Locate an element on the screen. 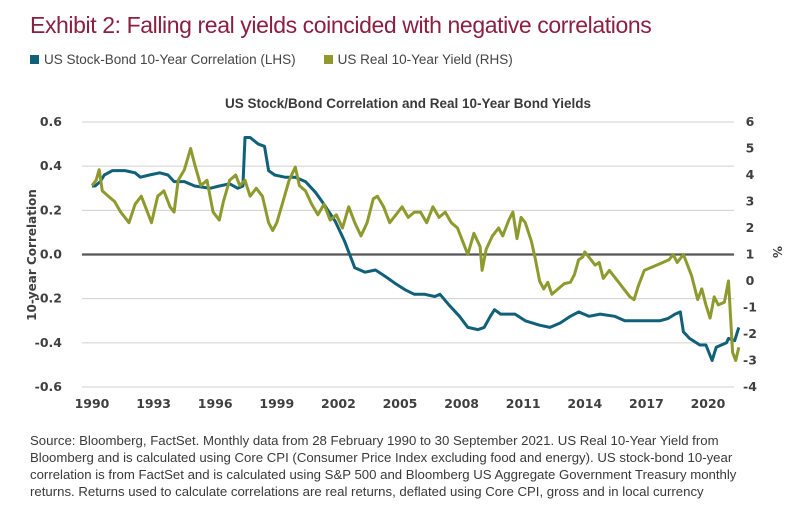 The width and height of the screenshot is (800, 530). legend-swatch-real-yield is located at coordinates (328, 59).